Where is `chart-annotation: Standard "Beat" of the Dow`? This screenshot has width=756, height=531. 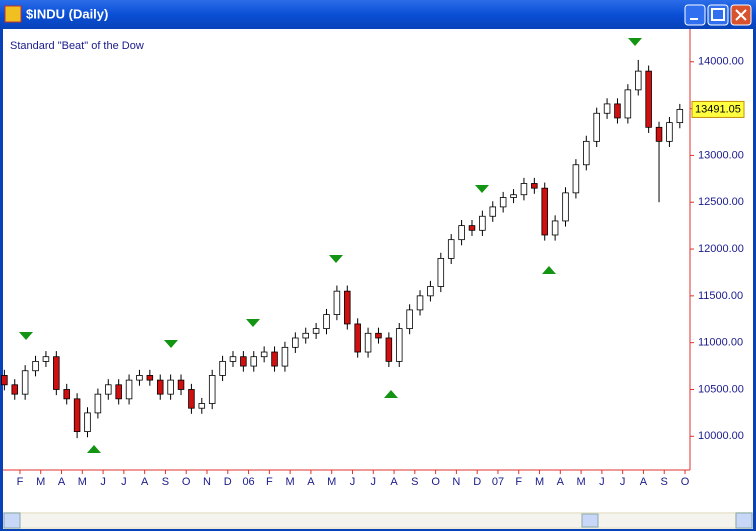 chart-annotation: Standard "Beat" of the Dow is located at coordinates (77, 46).